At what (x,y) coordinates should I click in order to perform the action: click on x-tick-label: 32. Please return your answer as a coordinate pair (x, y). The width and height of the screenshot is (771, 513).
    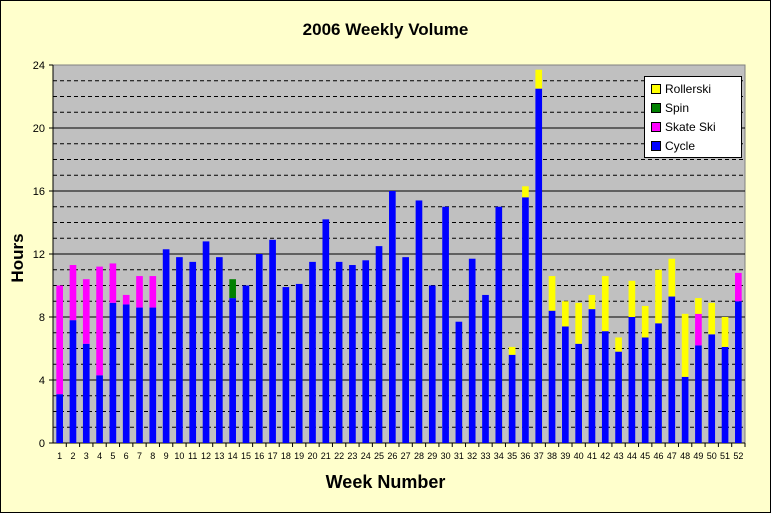
    Looking at the image, I should click on (472, 456).